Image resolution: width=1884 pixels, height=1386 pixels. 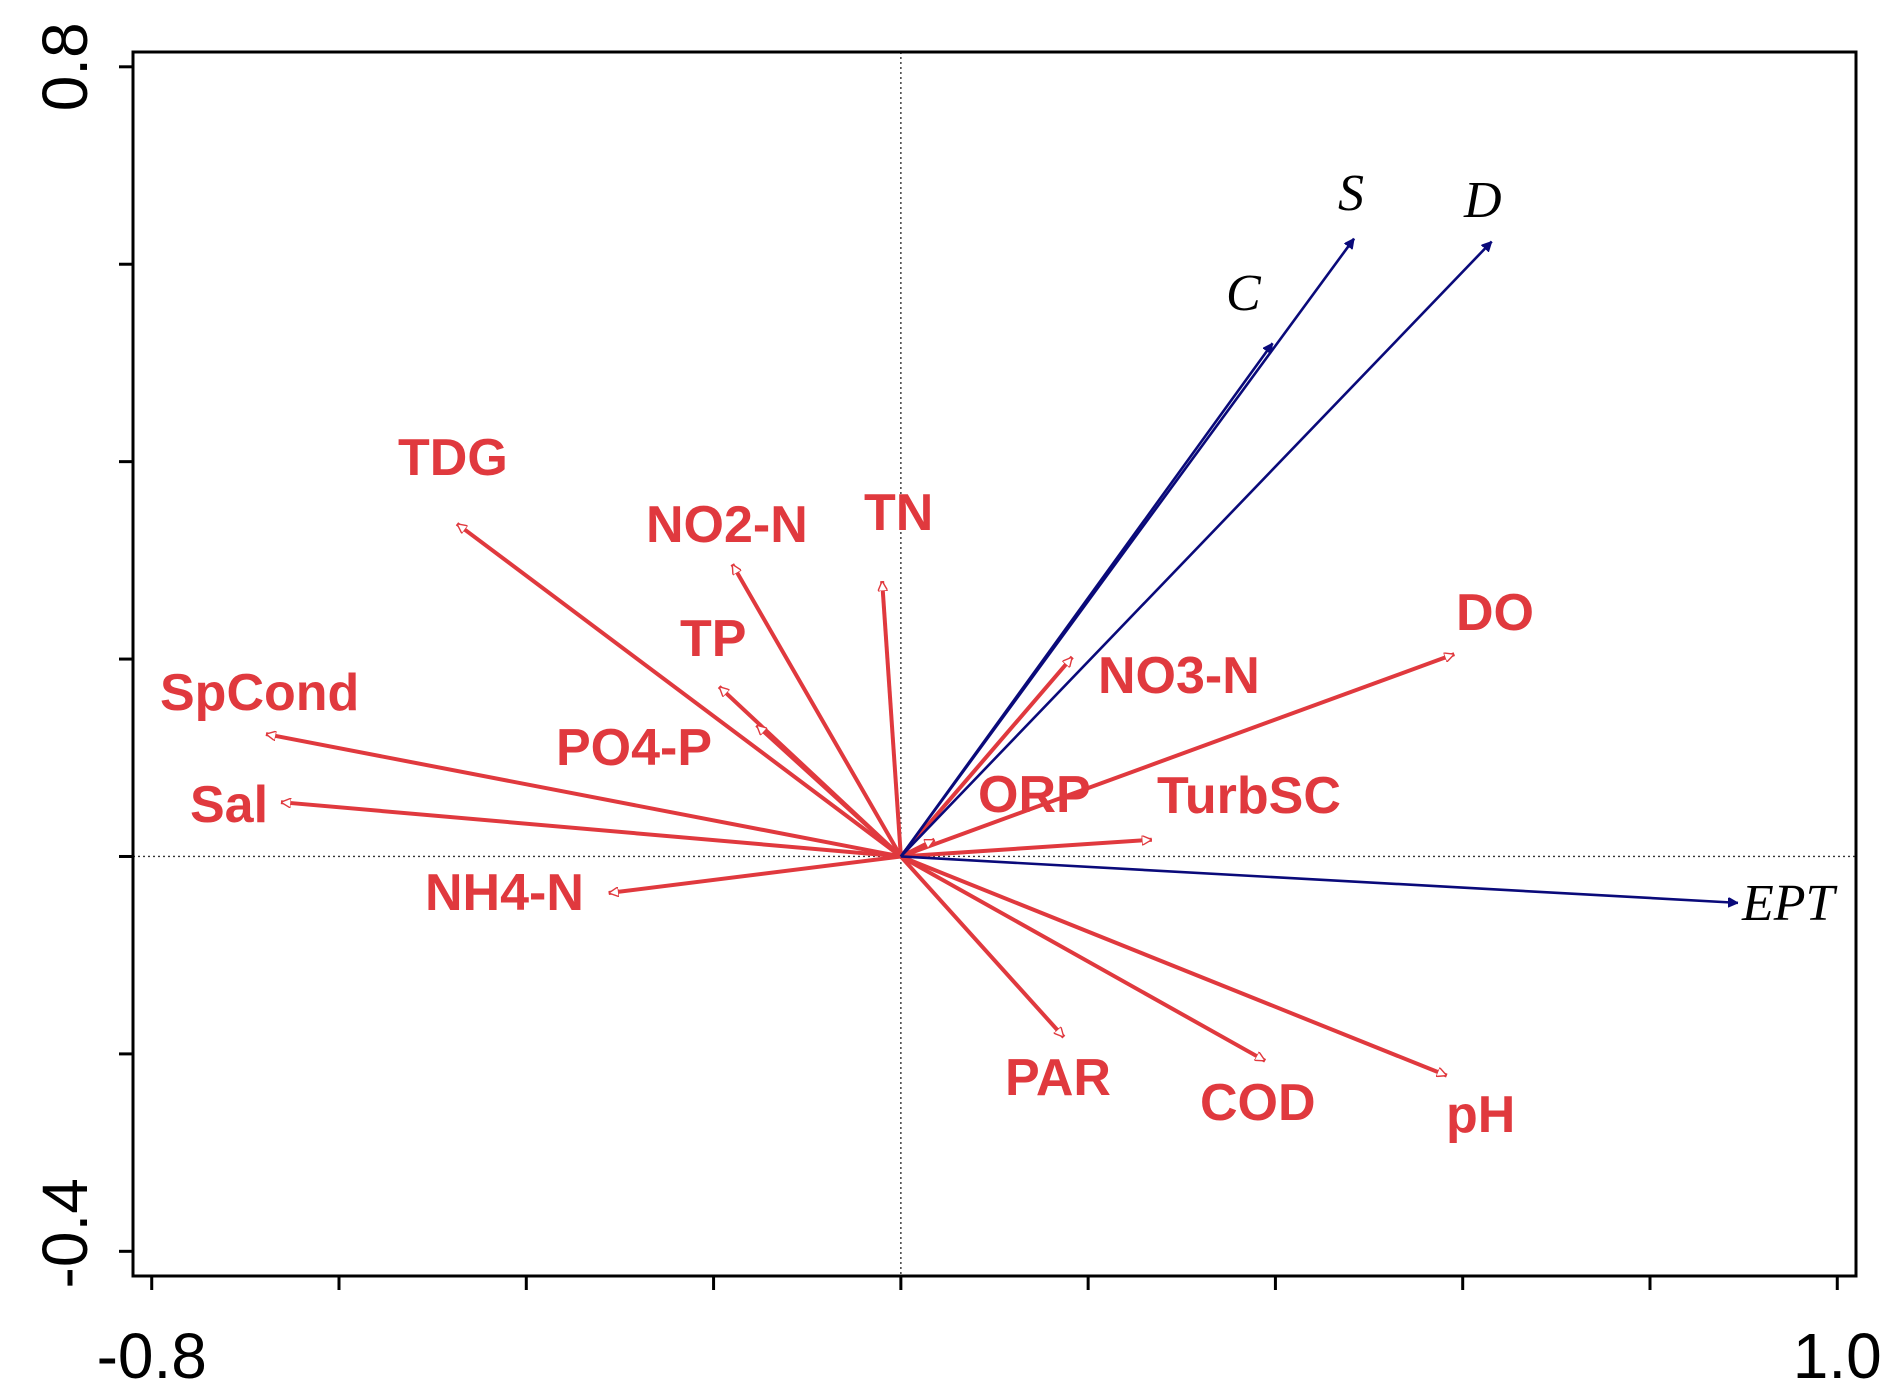 I want to click on arrow-tdg, so click(x=680, y=690).